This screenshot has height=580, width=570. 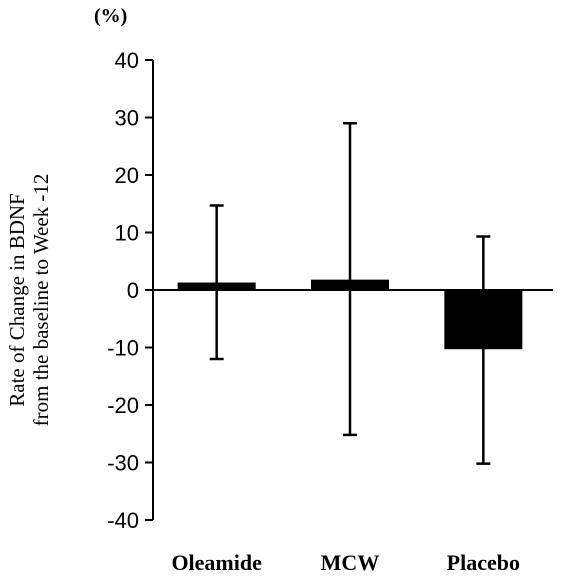 I want to click on category-label: Placebo, so click(x=483, y=562).